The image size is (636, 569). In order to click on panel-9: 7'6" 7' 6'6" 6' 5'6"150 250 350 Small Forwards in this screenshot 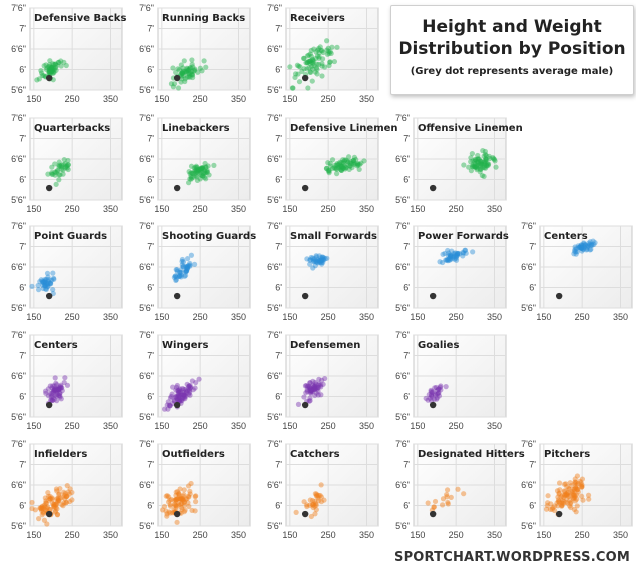, I will do `click(323, 271)`.